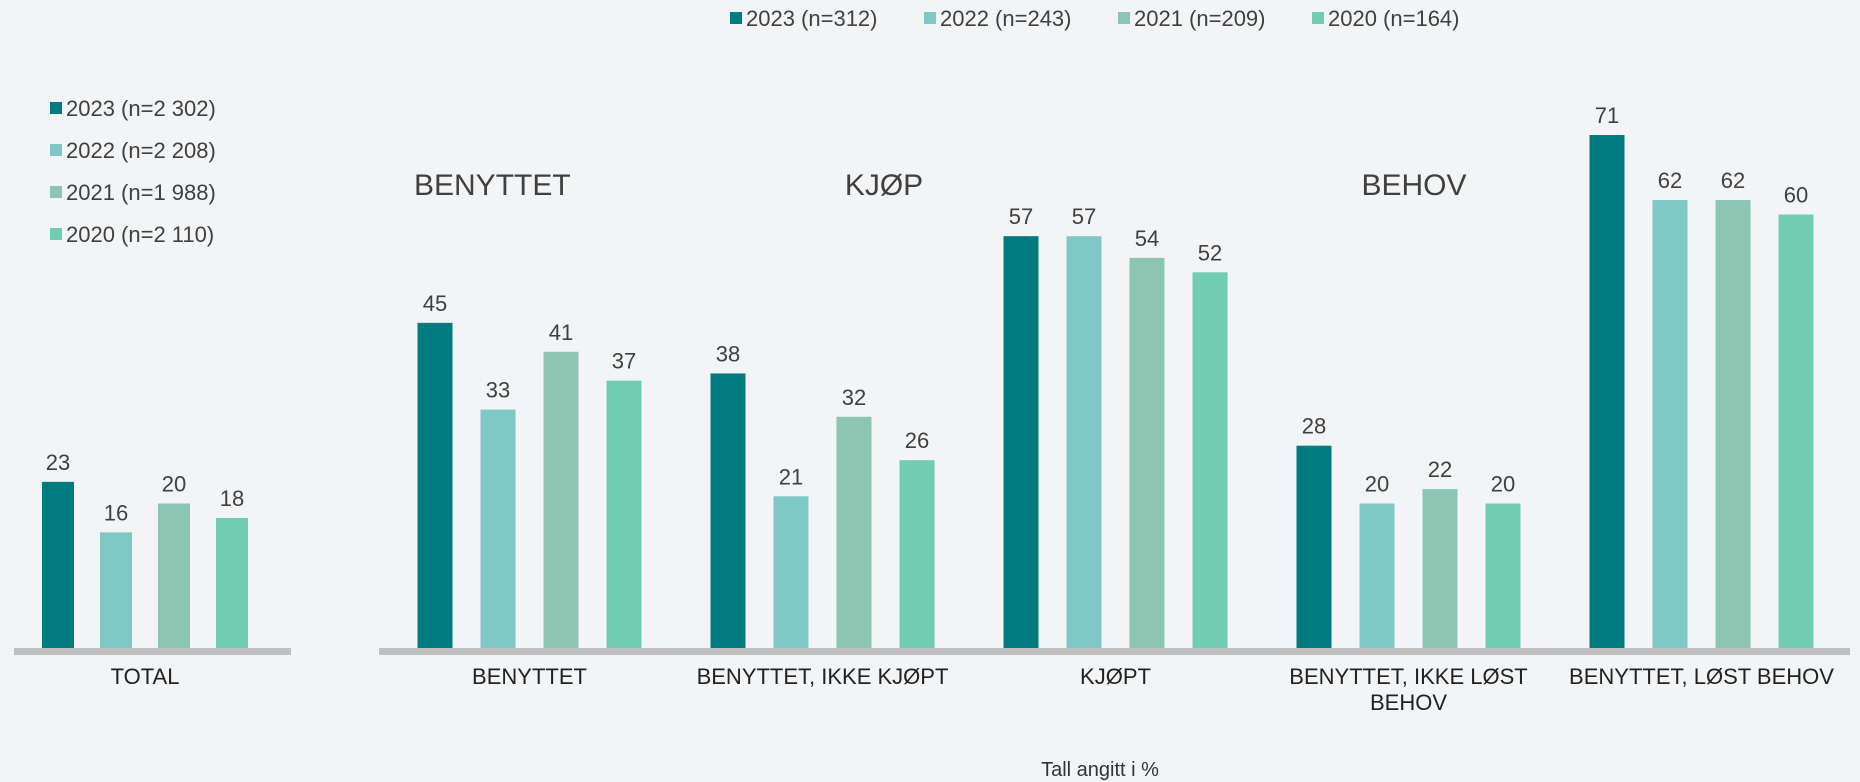  What do you see at coordinates (140, 234) in the screenshot?
I see `legend-label: 2020 (n=2 110)` at bounding box center [140, 234].